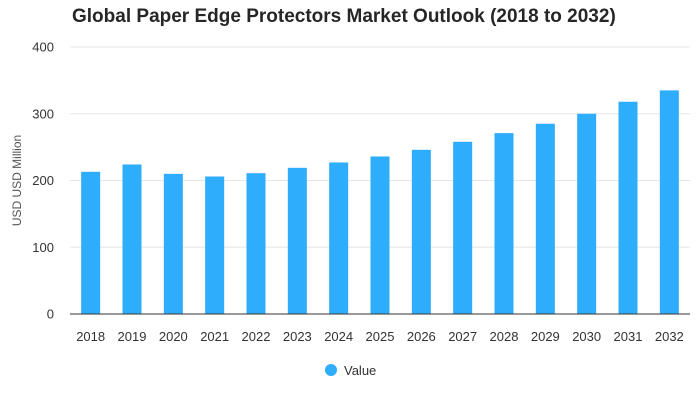 This screenshot has height=400, width=700. Describe the element at coordinates (214, 336) in the screenshot. I see `x-tick-label: 2021` at that location.